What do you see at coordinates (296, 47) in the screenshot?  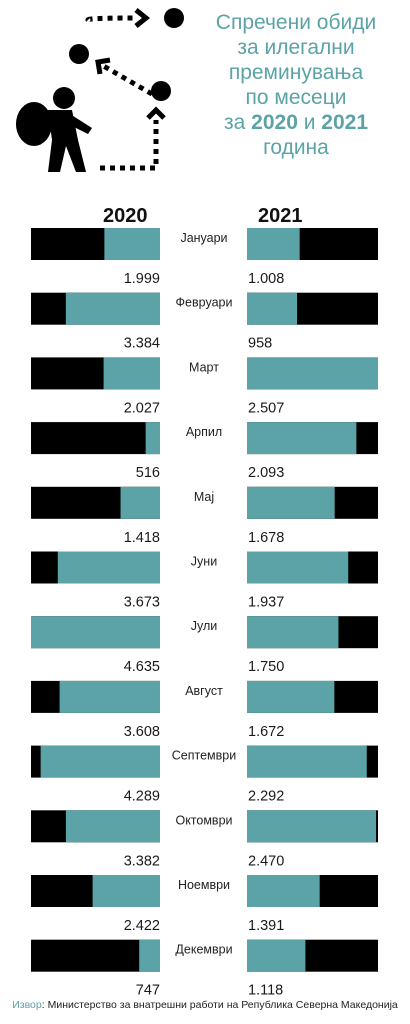 I see `title-line-2: за илегални` at bounding box center [296, 47].